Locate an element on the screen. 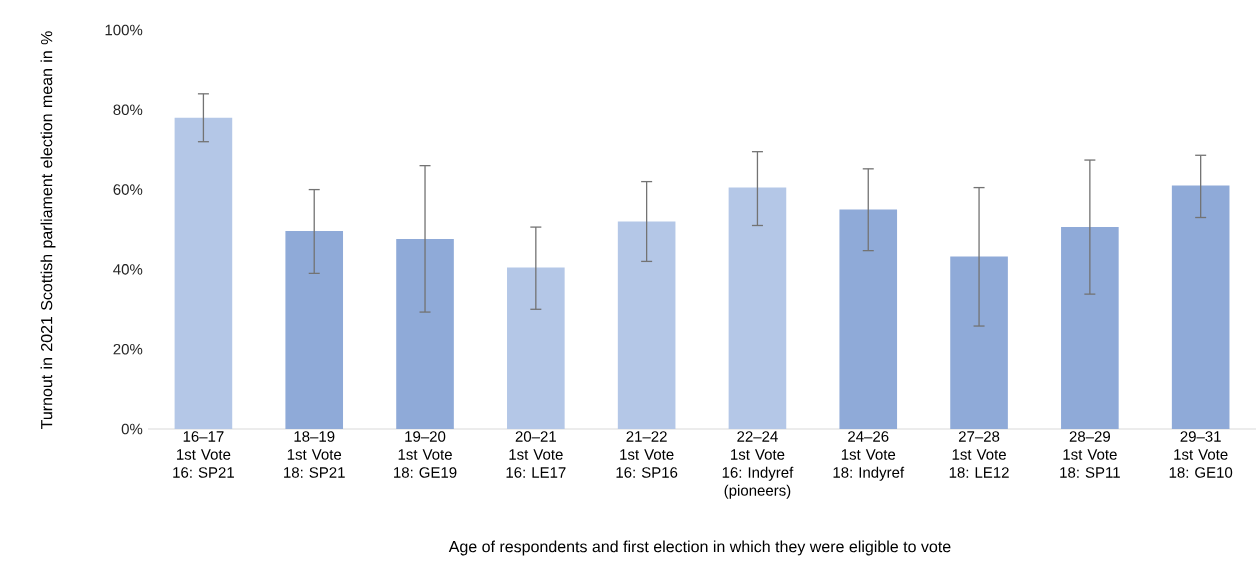 This screenshot has height=586, width=1256. x-tick-label: 22–24 1st Vote 16: Indyref (pioneers) is located at coordinates (758, 465).